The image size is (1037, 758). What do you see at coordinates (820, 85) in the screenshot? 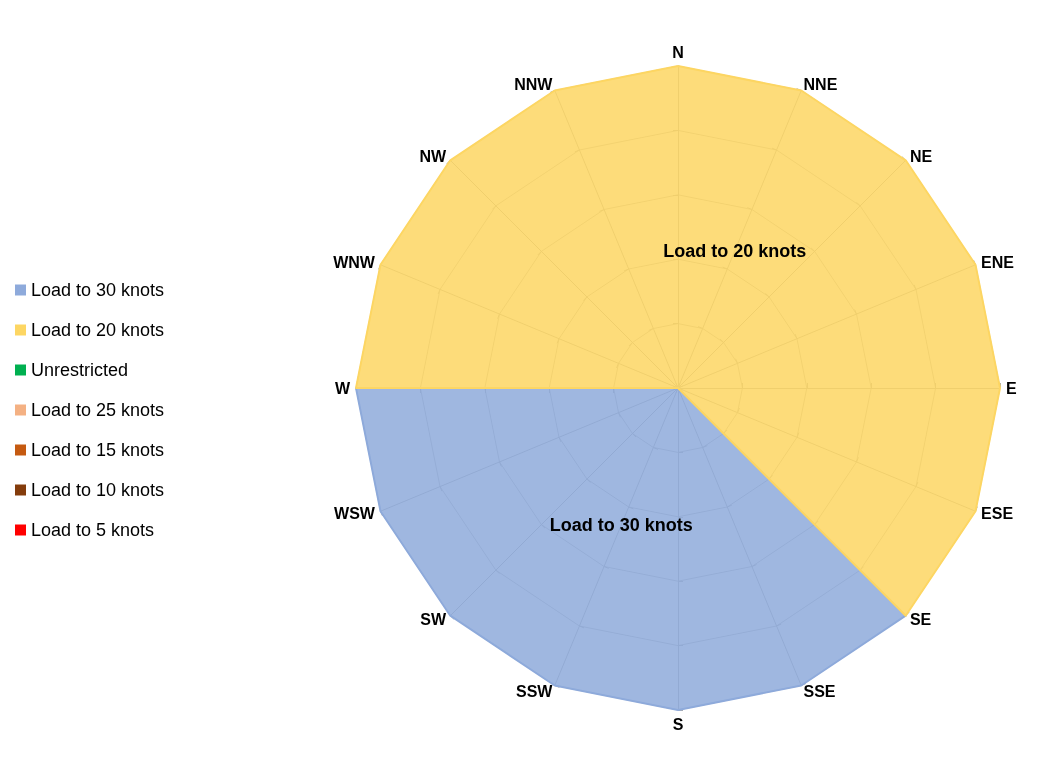
I see `spoke-label: NNE` at bounding box center [820, 85].